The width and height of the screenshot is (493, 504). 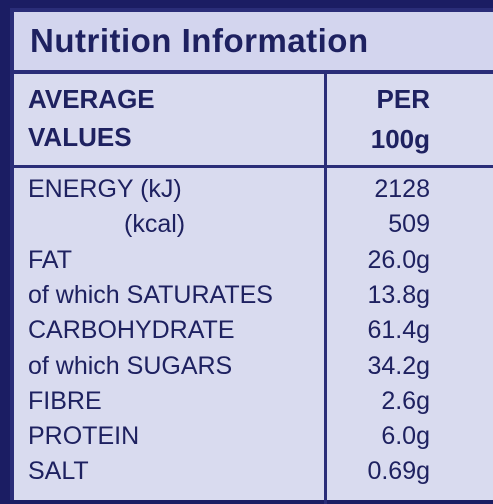 What do you see at coordinates (131, 330) in the screenshot?
I see `row-label: CARBOHYDRATE` at bounding box center [131, 330].